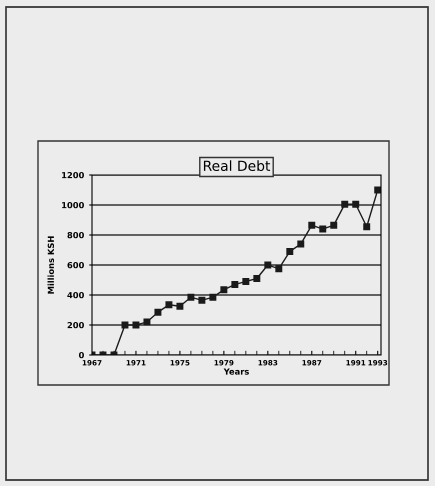 The height and width of the screenshot is (486, 435). What do you see at coordinates (237, 166) in the screenshot?
I see `chart-title: Real Debt` at bounding box center [237, 166].